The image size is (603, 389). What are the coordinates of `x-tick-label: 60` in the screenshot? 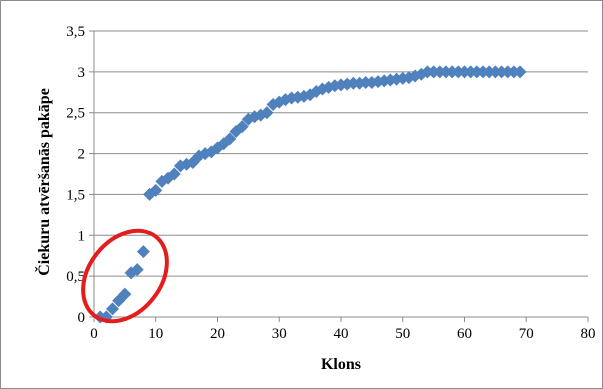 It's located at (464, 334).